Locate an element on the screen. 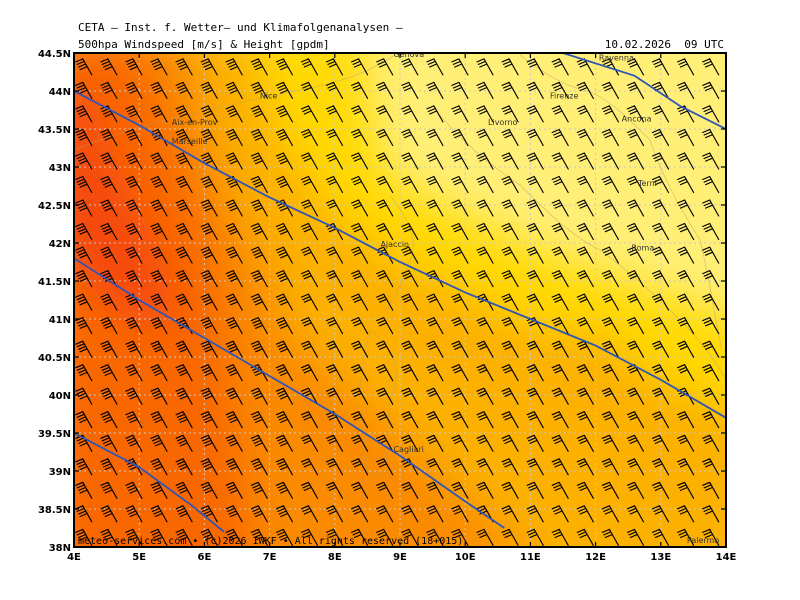  city-label: Livorno is located at coordinates (503, 122).